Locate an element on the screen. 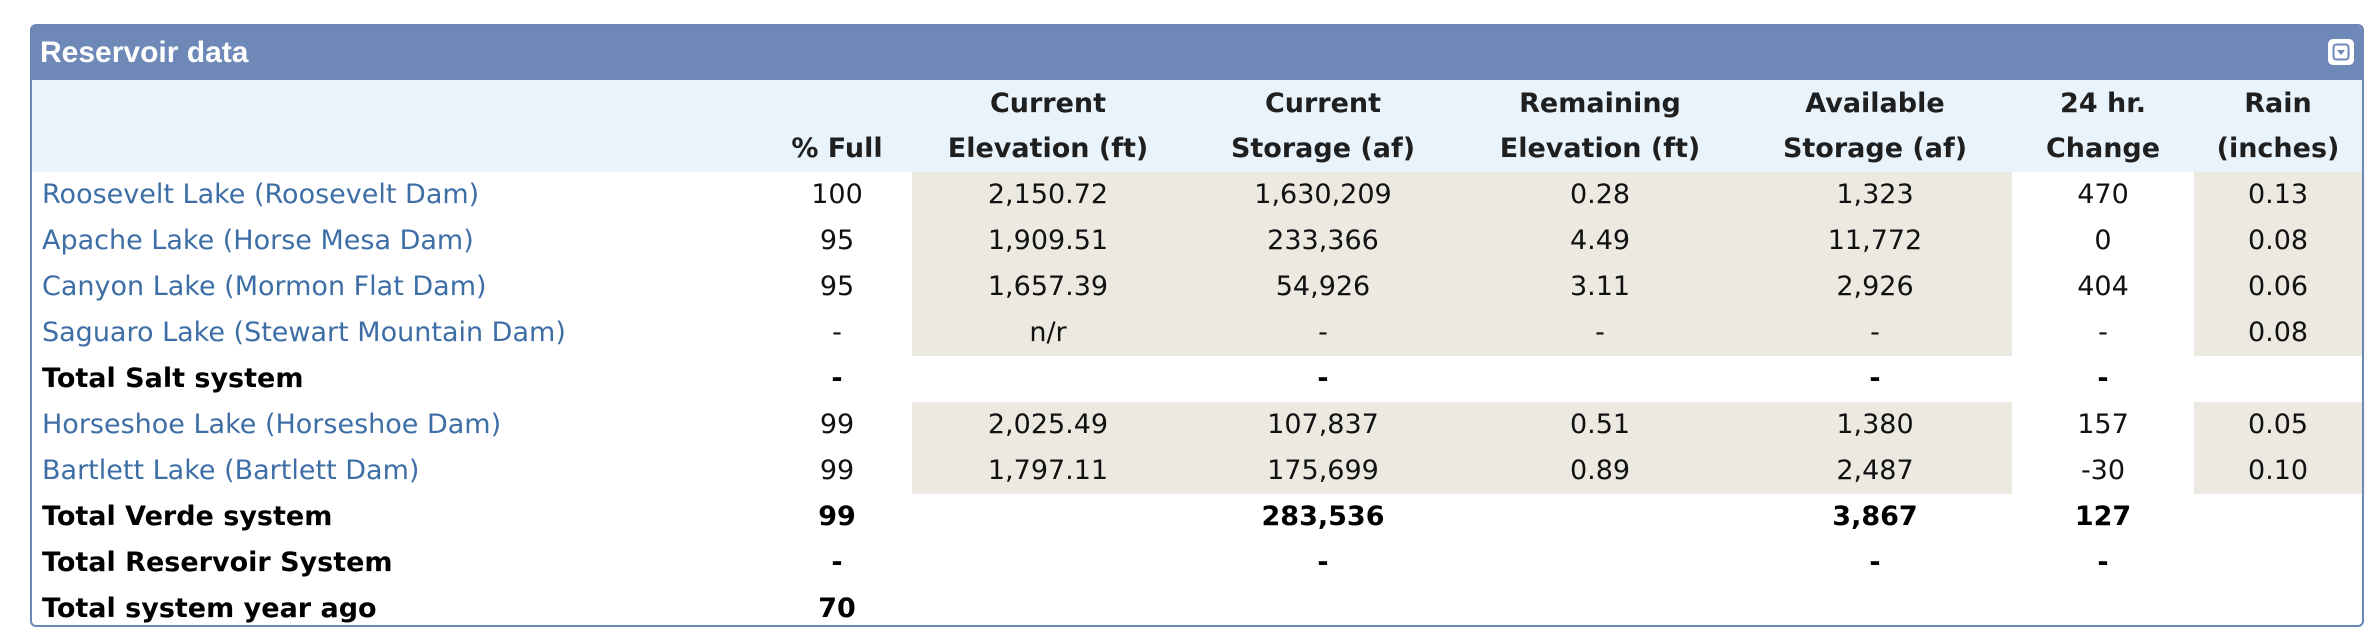  current-storage-cell: 175,699 is located at coordinates (1323, 471).